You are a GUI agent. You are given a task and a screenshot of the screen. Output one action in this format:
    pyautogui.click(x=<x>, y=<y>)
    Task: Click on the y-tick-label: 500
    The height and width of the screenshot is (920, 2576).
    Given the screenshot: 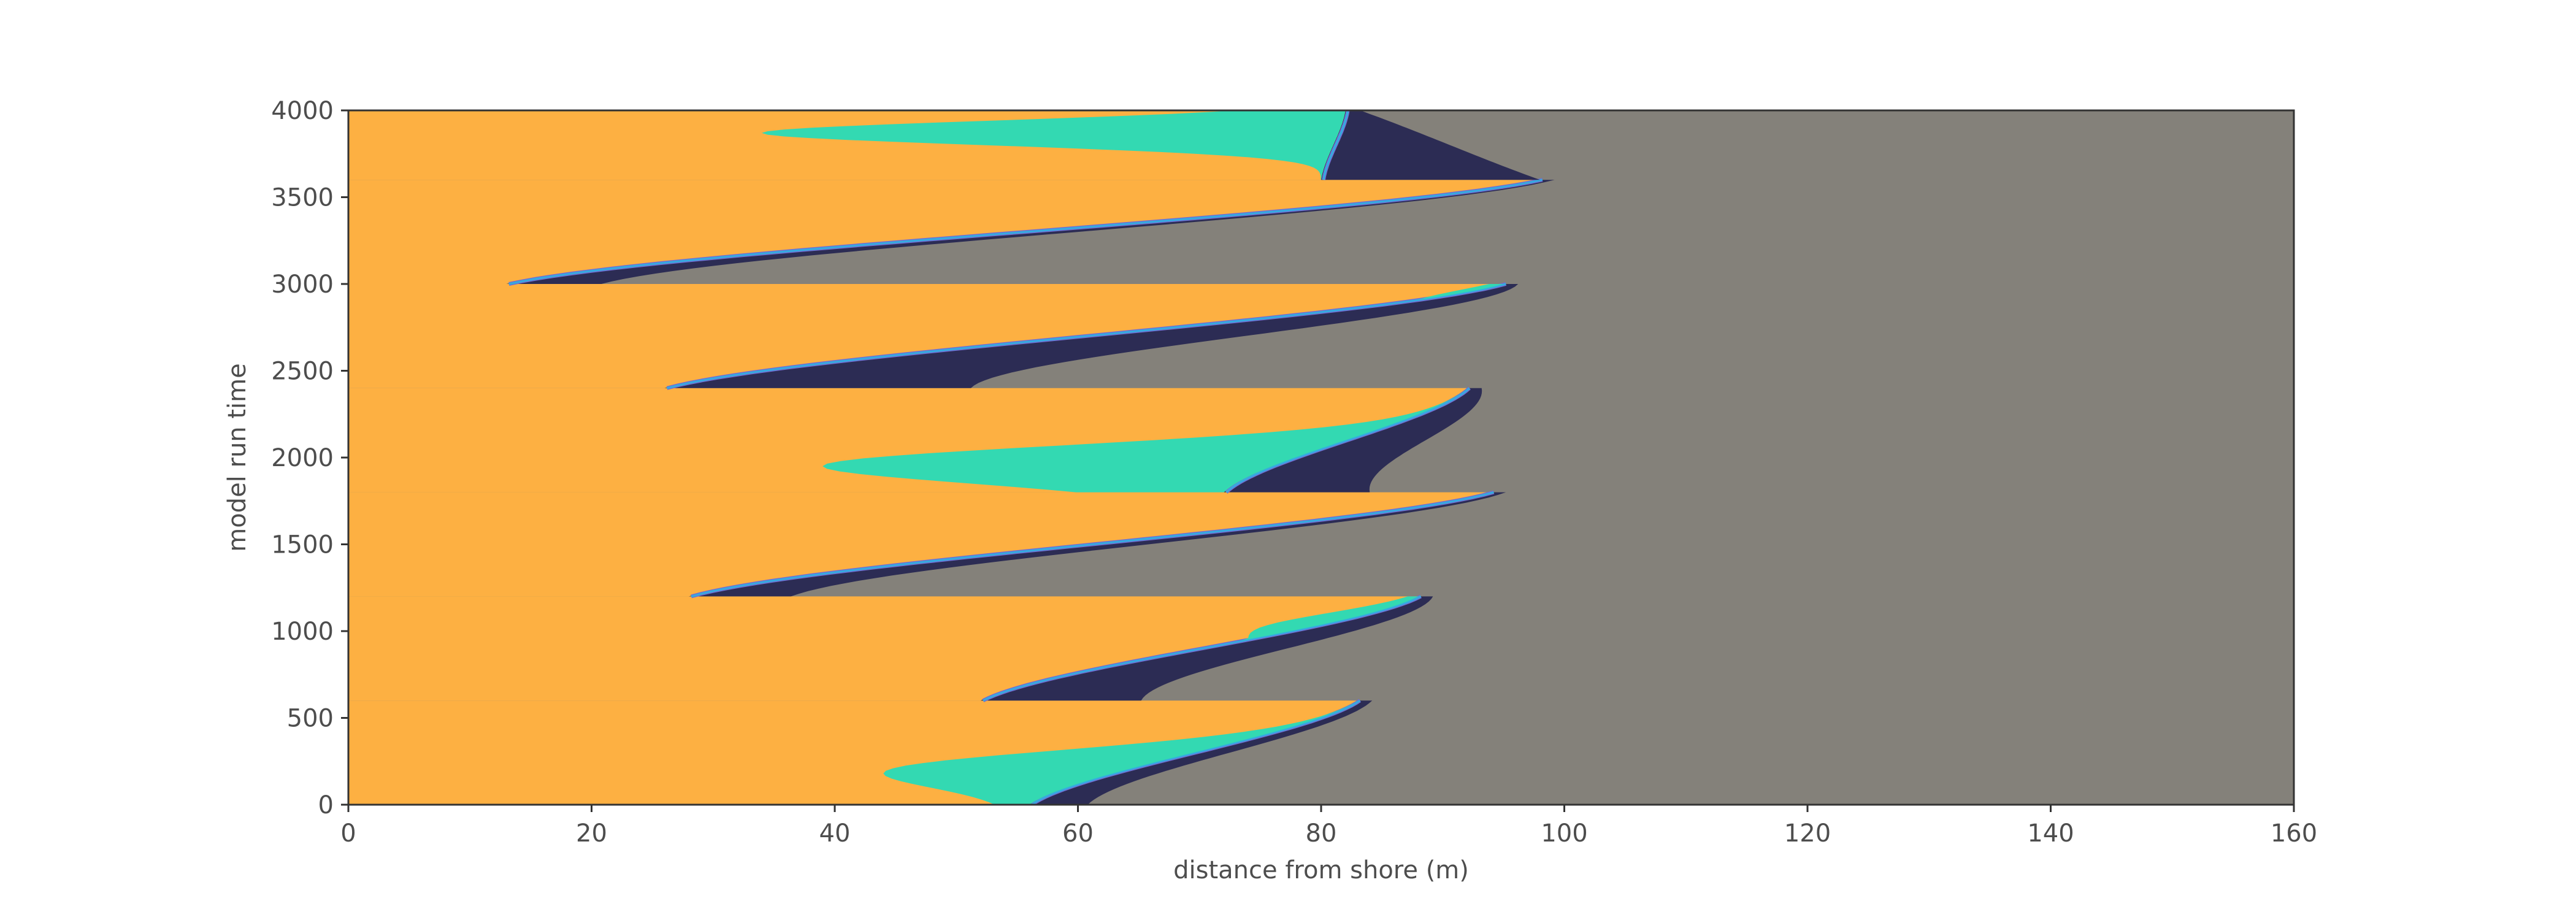 What is the action you would take?
    pyautogui.click(x=310, y=719)
    